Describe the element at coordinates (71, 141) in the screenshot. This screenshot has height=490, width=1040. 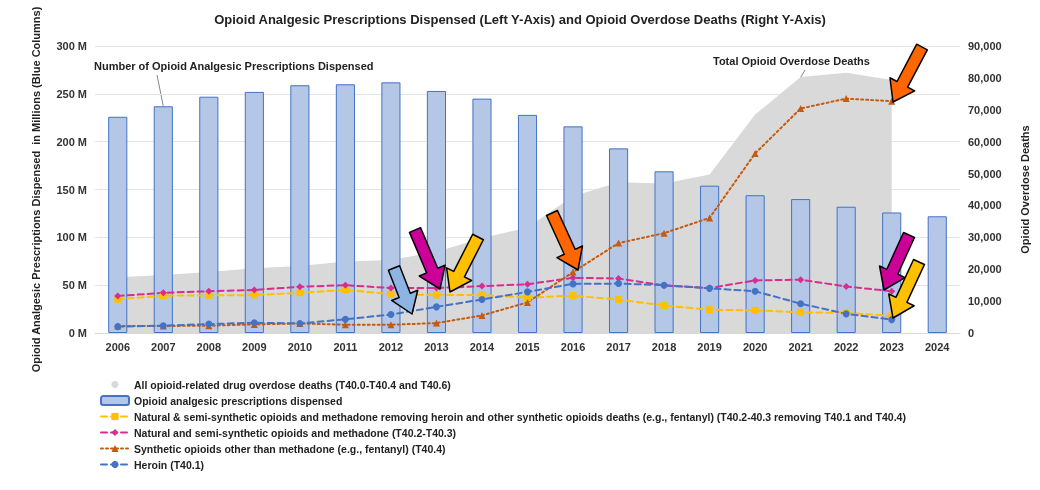
I see `y-tick-label: 200 M` at that location.